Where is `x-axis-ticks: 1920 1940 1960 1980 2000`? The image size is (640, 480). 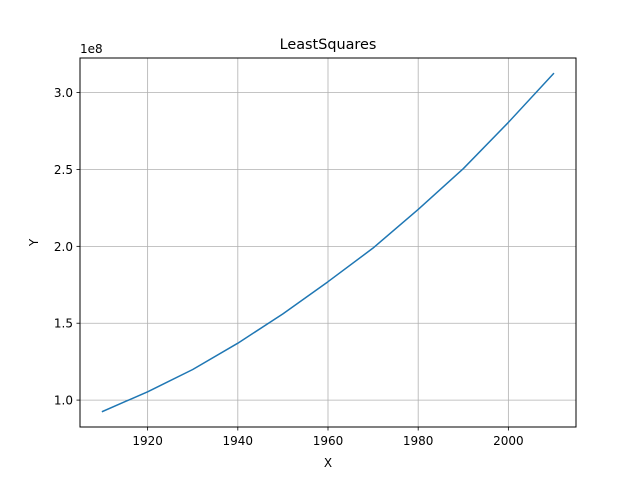
x-axis-ticks: 1920 1940 1960 1980 2000 is located at coordinates (328, 437).